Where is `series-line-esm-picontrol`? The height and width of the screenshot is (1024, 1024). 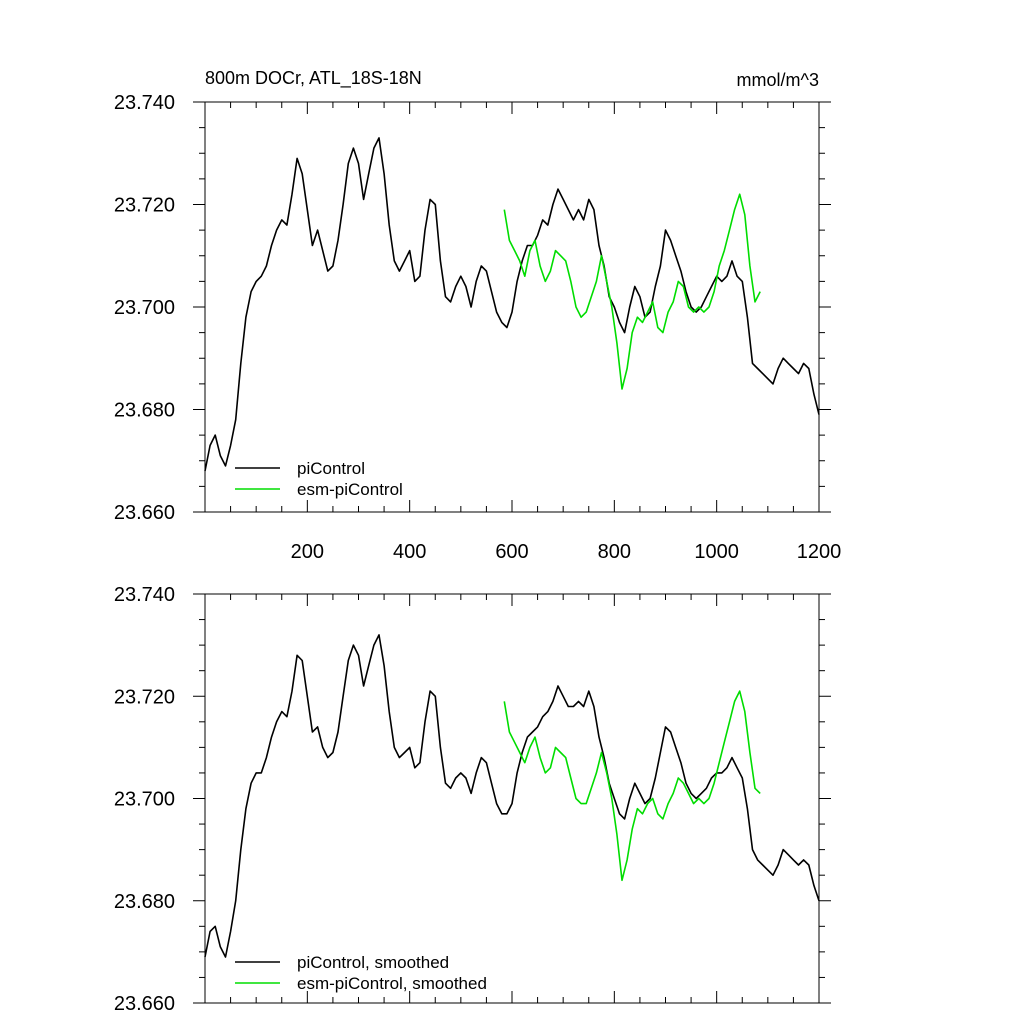
series-line-esm-picontrol is located at coordinates (632, 291).